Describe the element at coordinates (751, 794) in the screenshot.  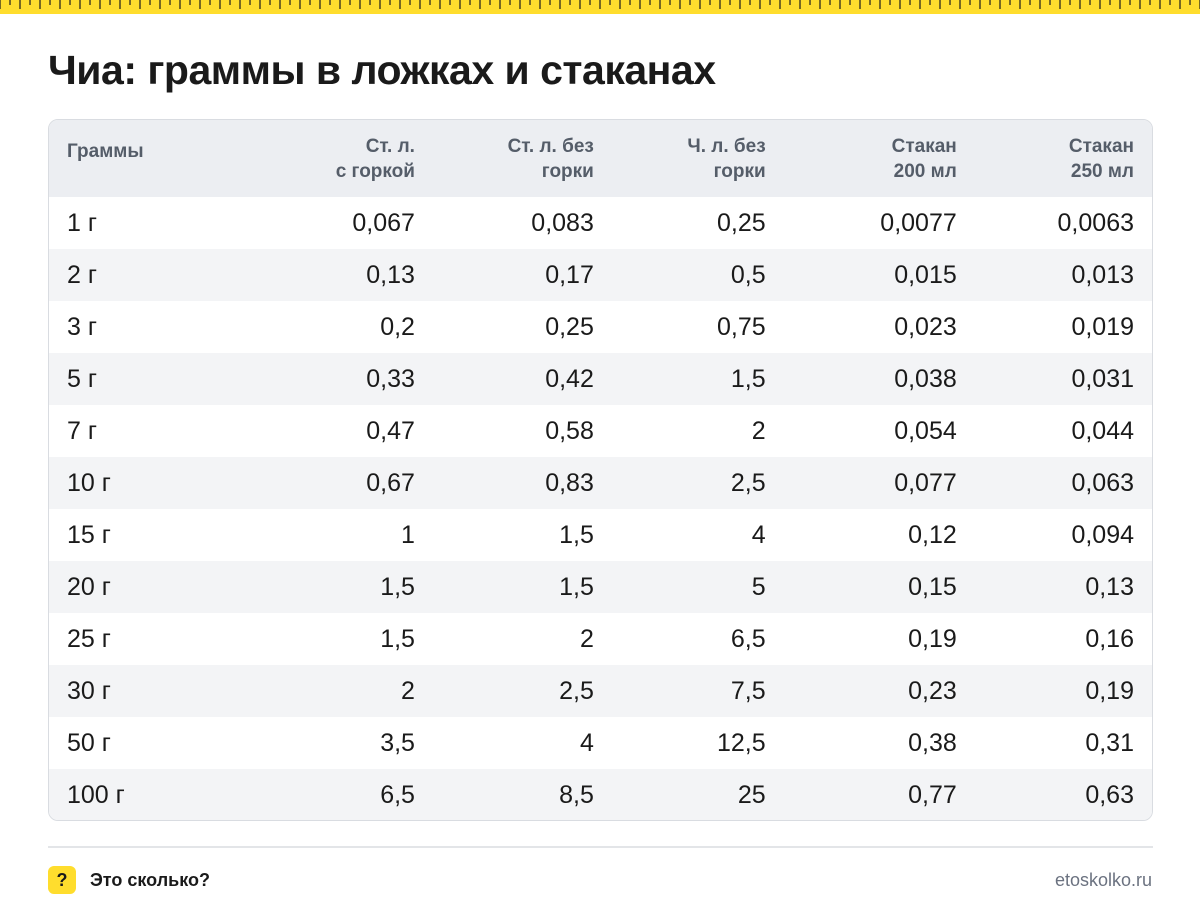
I see `table-cell: 25` at that location.